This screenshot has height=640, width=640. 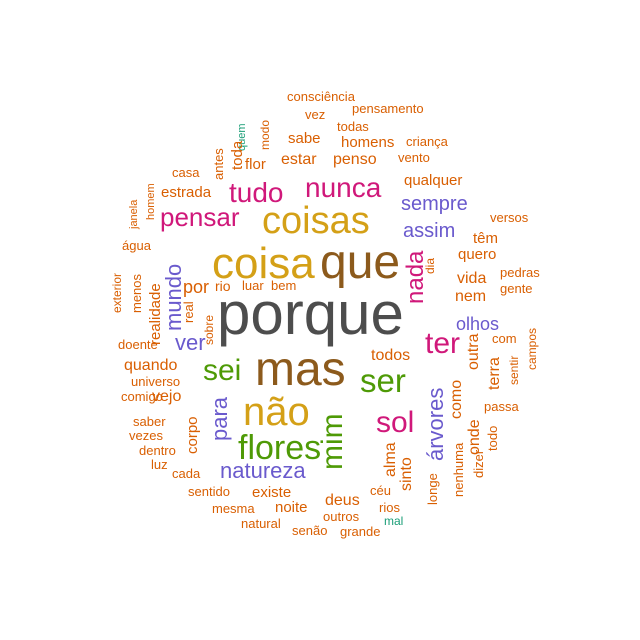 I want to click on word-toda: toda, so click(x=237, y=155).